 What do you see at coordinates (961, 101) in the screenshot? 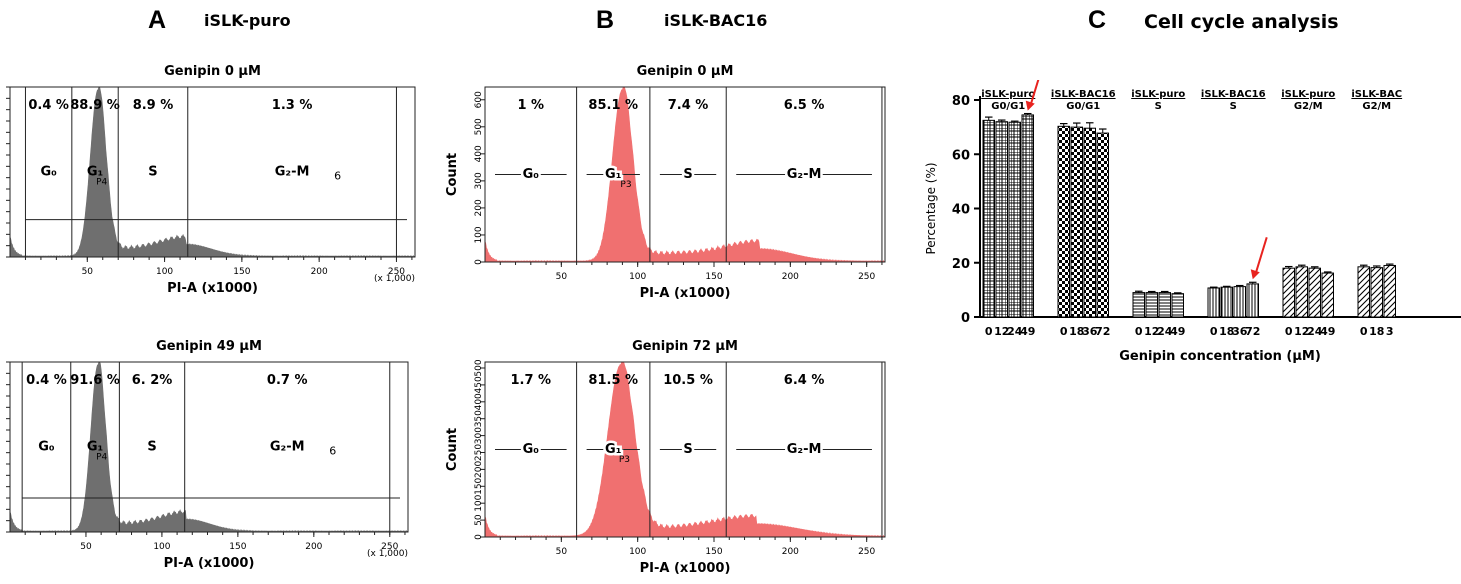
I see `y-tick-label: 80` at bounding box center [961, 101].